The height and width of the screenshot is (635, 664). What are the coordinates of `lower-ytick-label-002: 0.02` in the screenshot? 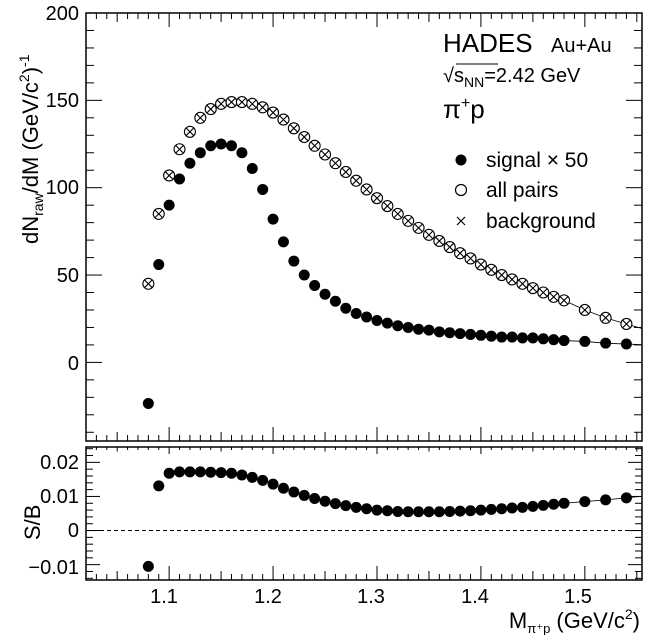 It's located at (59, 463).